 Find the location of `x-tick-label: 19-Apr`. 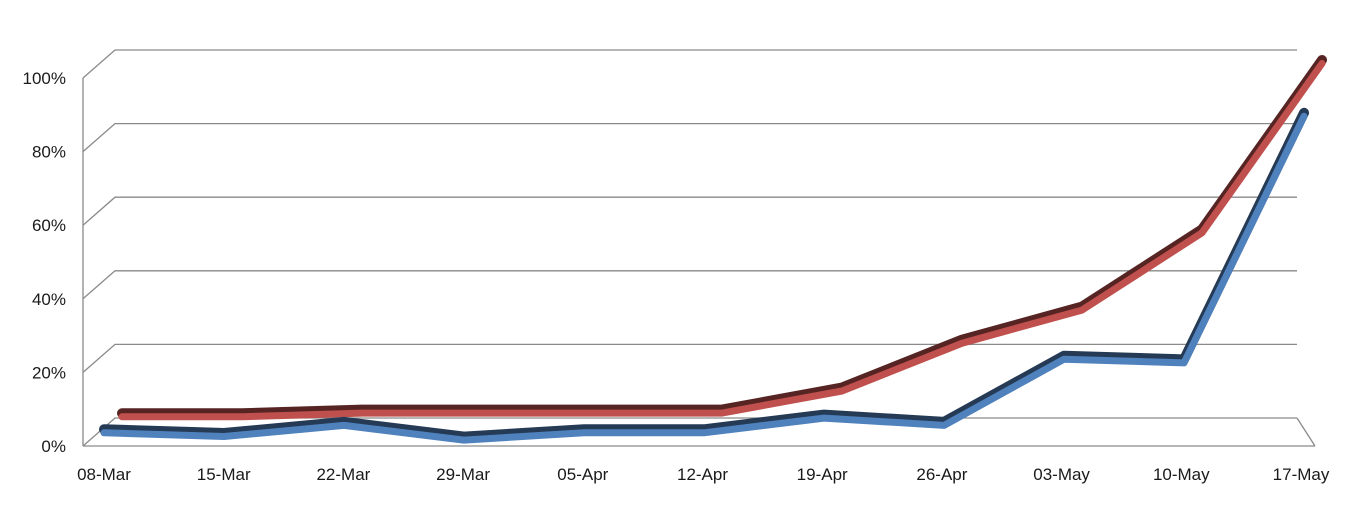

x-tick-label: 19-Apr is located at coordinates (822, 474).